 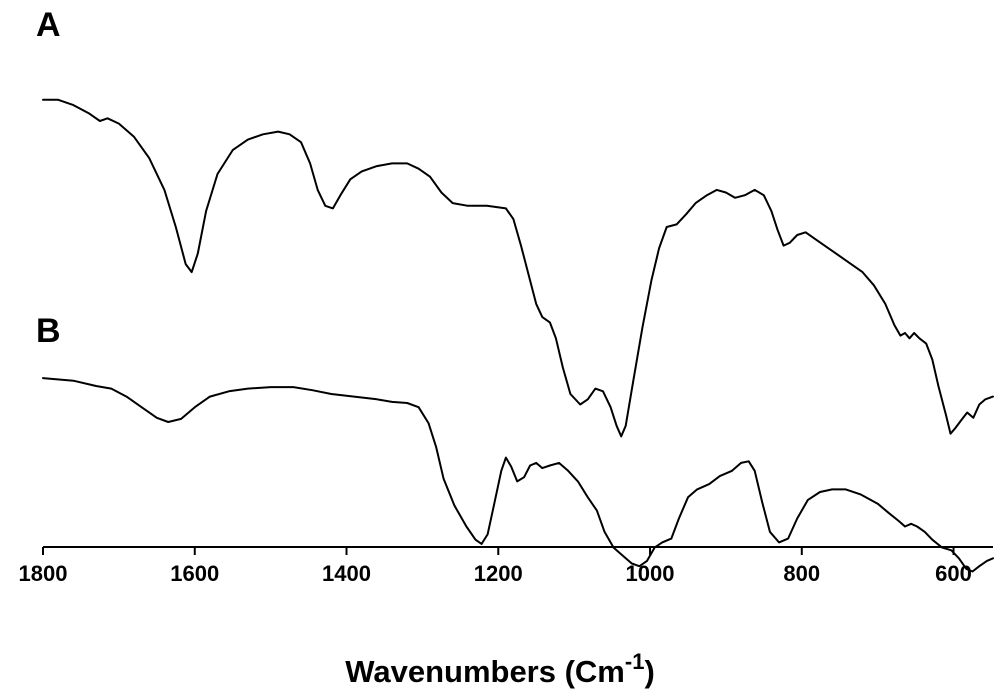 What do you see at coordinates (48, 331) in the screenshot?
I see `panel-label-b: B` at bounding box center [48, 331].